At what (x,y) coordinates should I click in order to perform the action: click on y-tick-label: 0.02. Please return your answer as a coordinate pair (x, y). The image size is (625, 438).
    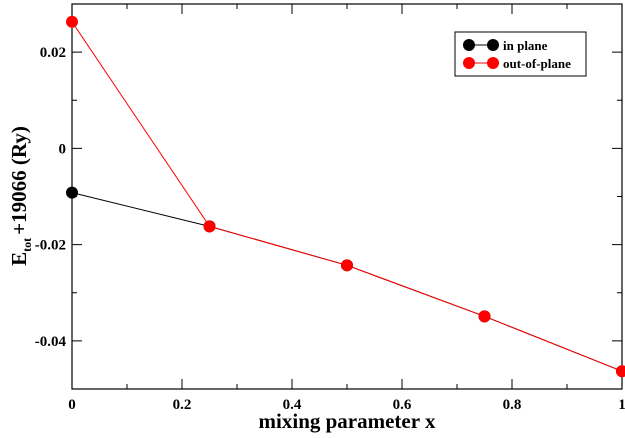
    Looking at the image, I should click on (53, 53).